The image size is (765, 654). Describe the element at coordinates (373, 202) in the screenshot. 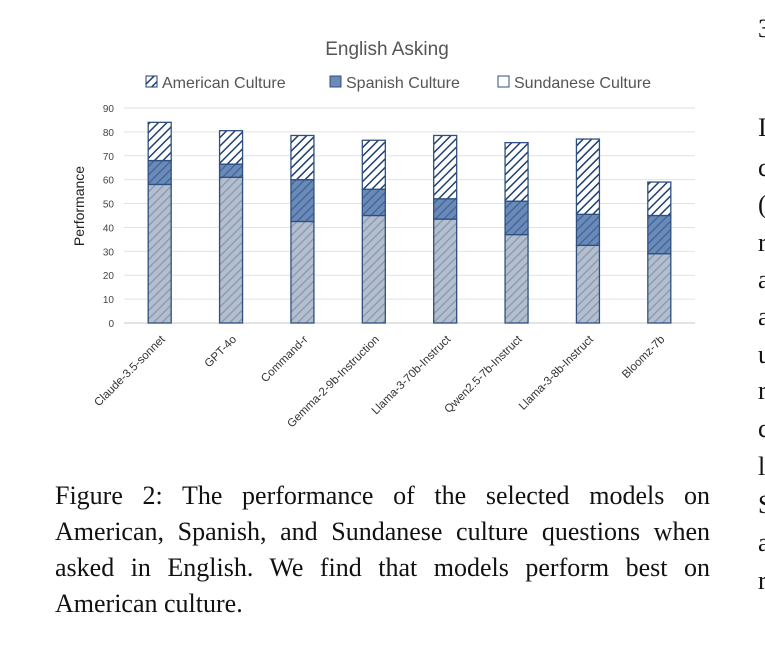

I see `bar-spanish-gemma-2-9b-instruction` at that location.